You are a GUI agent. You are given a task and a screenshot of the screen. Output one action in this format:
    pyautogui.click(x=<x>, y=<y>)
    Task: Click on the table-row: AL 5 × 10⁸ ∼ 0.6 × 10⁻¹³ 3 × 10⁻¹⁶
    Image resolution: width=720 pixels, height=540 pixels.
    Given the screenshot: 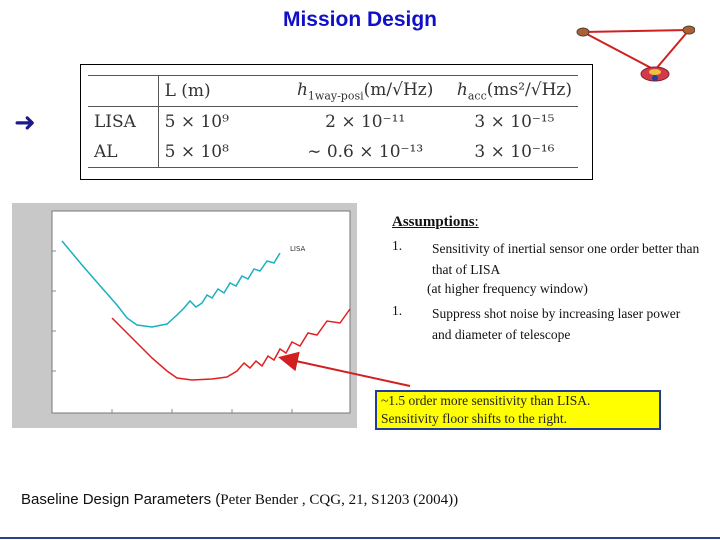 What is the action you would take?
    pyautogui.click(x=333, y=152)
    